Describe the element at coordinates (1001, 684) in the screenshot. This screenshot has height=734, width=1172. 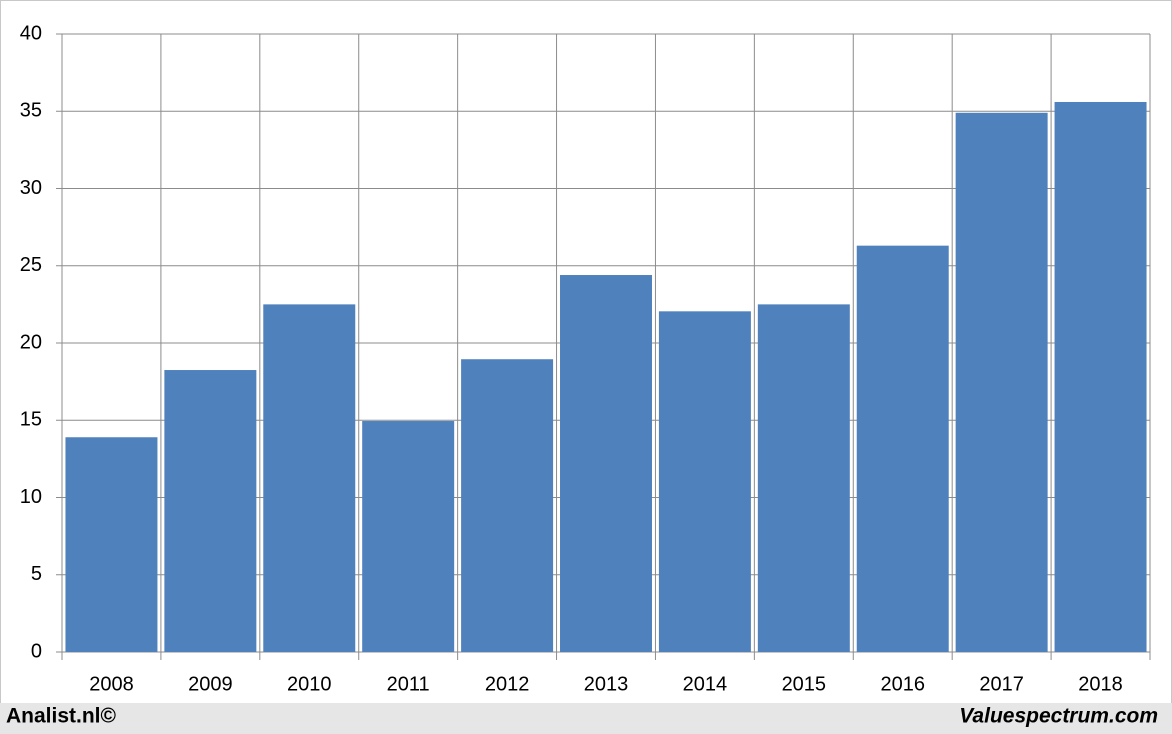
I see `x-tick-label: 2017` at that location.